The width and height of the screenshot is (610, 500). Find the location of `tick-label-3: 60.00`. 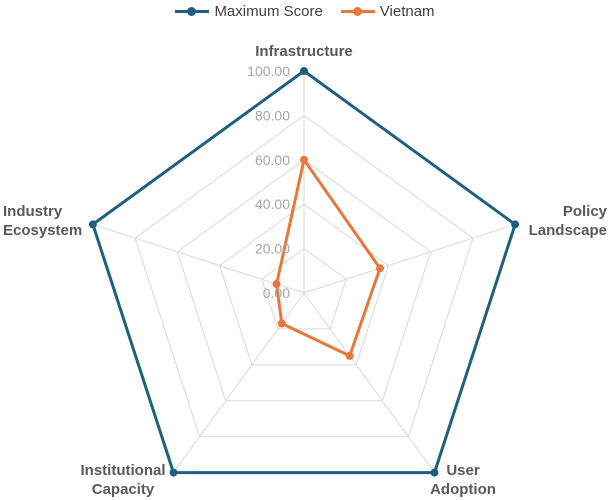

tick-label-3: 60.00 is located at coordinates (272, 160).